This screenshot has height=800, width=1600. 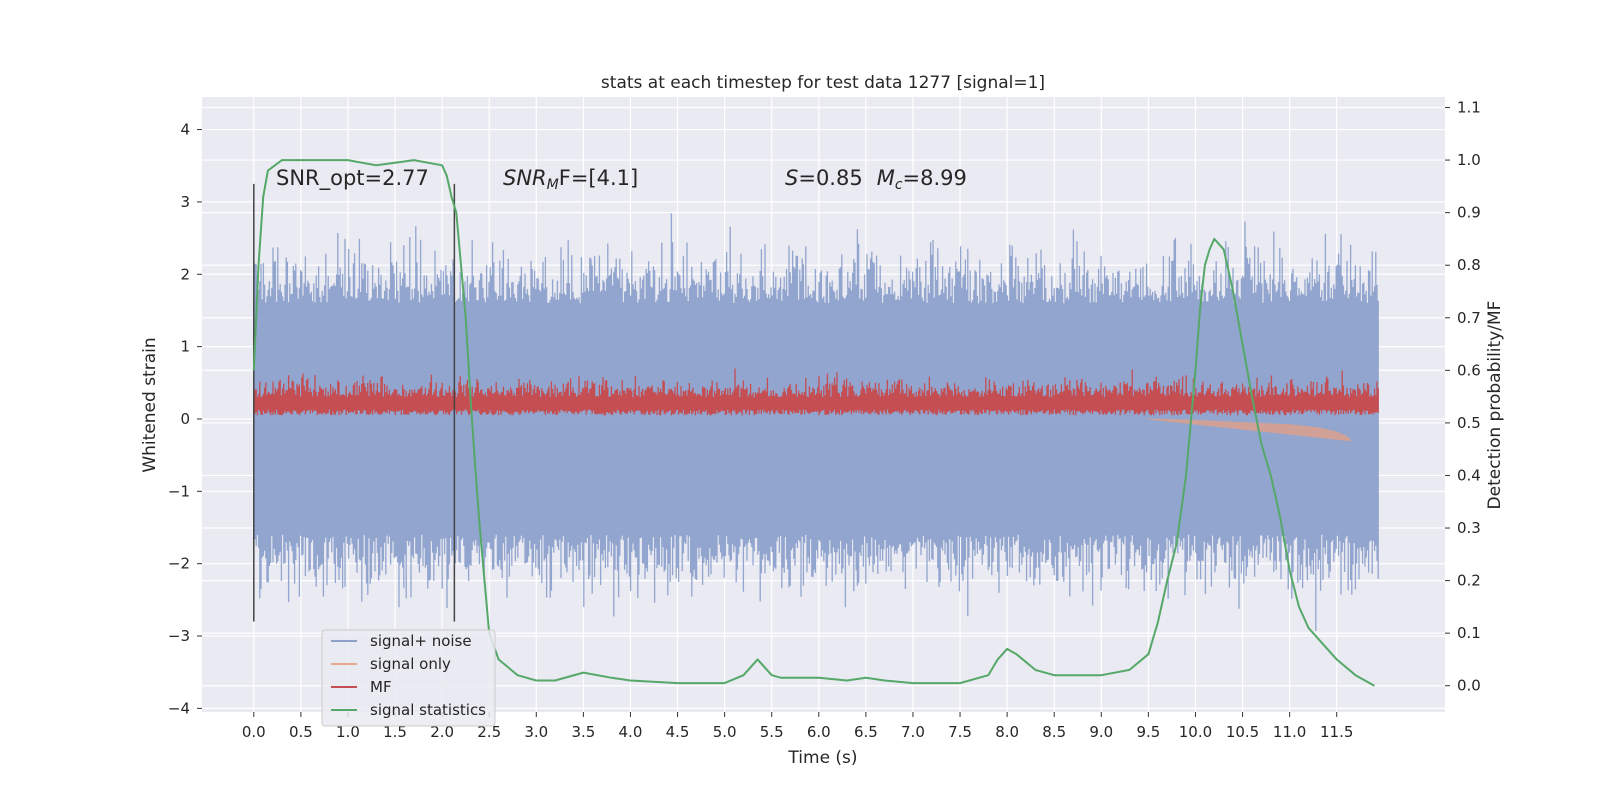 What do you see at coordinates (428, 710) in the screenshot?
I see `legend-label-signal-statistics: signal statistics` at bounding box center [428, 710].